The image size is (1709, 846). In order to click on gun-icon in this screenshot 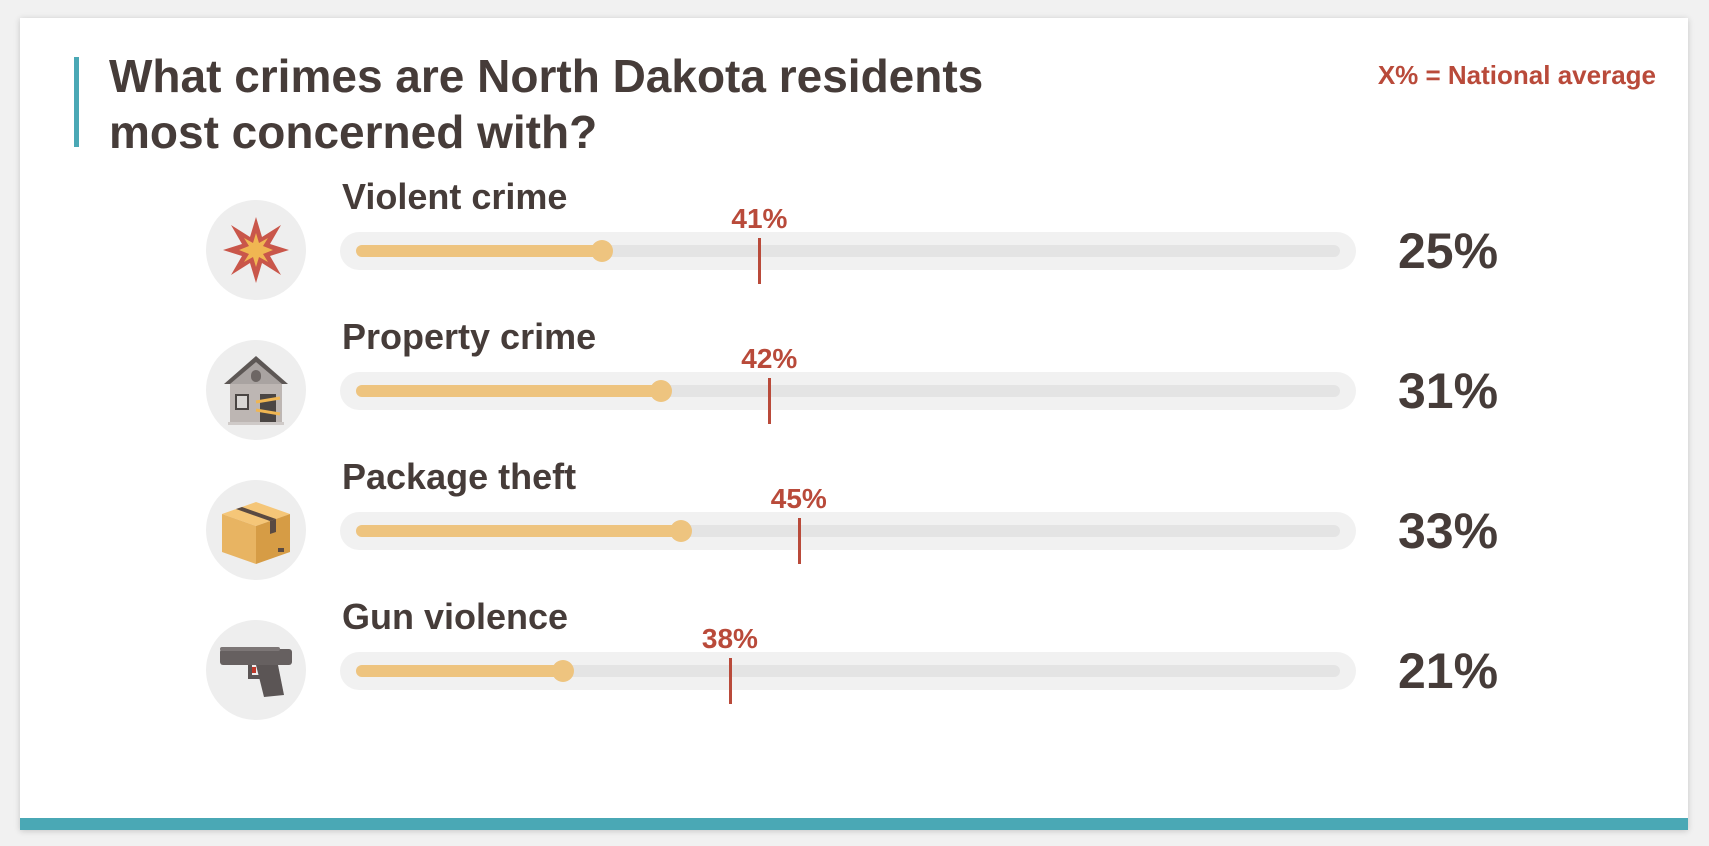, I will do `click(256, 670)`.